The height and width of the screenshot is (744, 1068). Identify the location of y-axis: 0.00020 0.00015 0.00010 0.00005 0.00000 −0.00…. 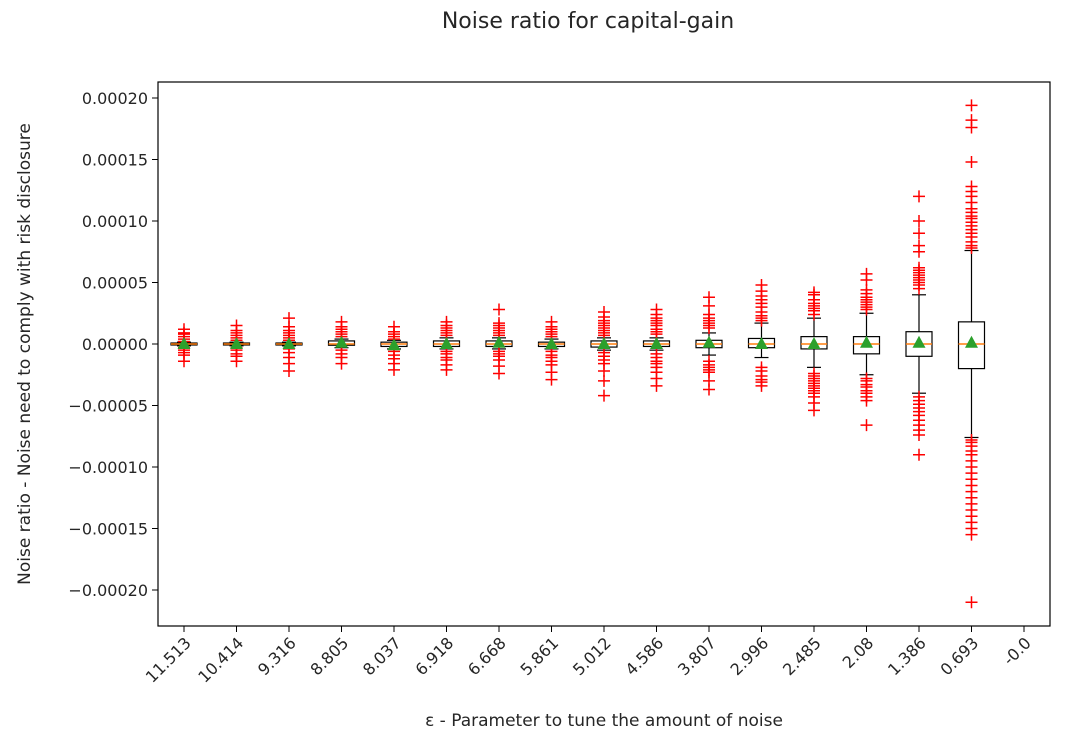
(113, 344).